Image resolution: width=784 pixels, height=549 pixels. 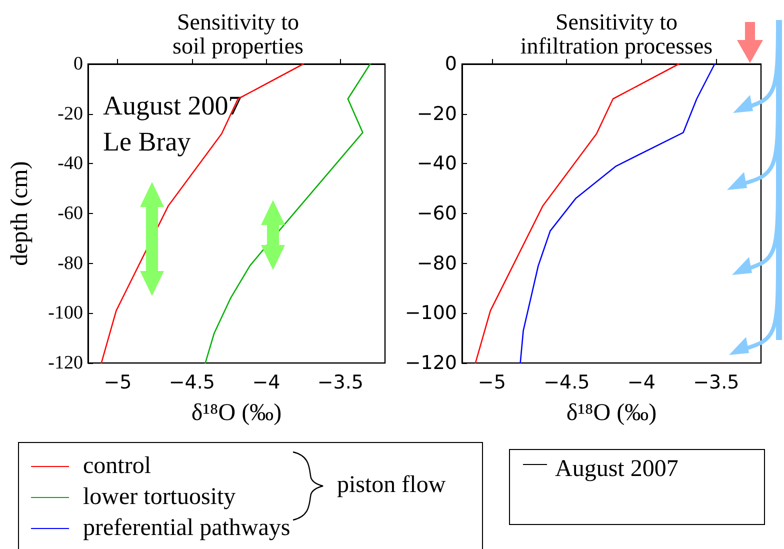 I want to click on chart-title: Sensitivity to infiltration processes, so click(x=616, y=34).